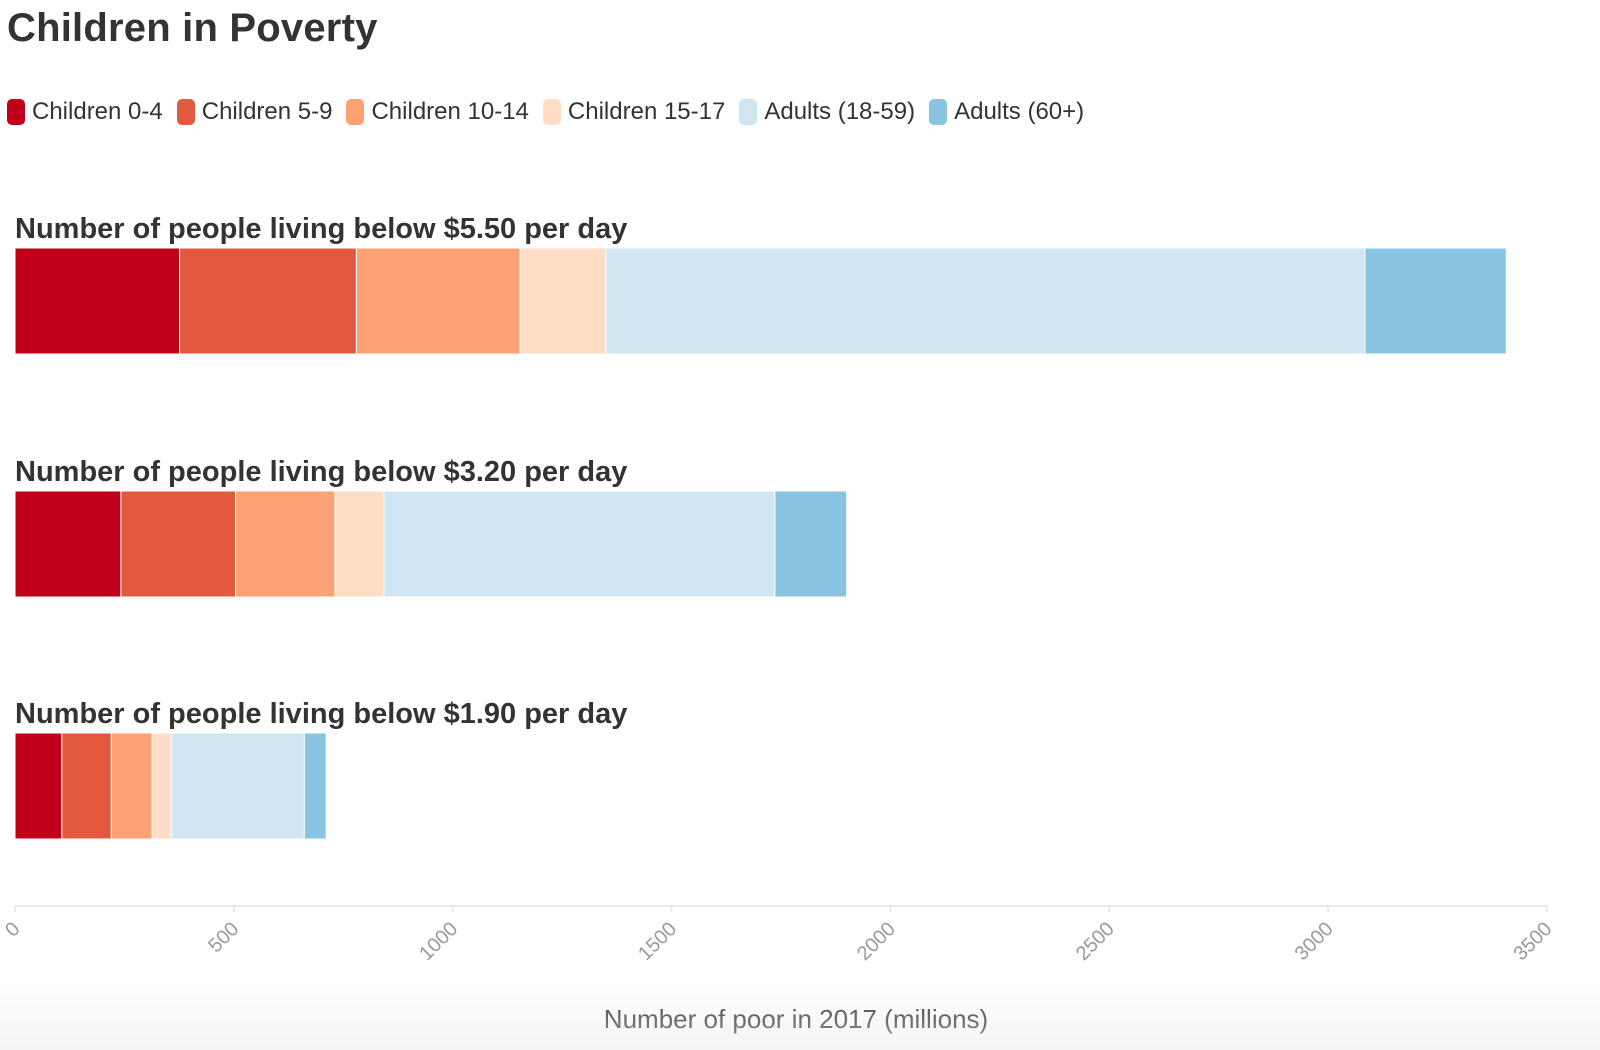 Image resolution: width=1600 pixels, height=1050 pixels. I want to click on x-tick-label: 3500, so click(1533, 941).